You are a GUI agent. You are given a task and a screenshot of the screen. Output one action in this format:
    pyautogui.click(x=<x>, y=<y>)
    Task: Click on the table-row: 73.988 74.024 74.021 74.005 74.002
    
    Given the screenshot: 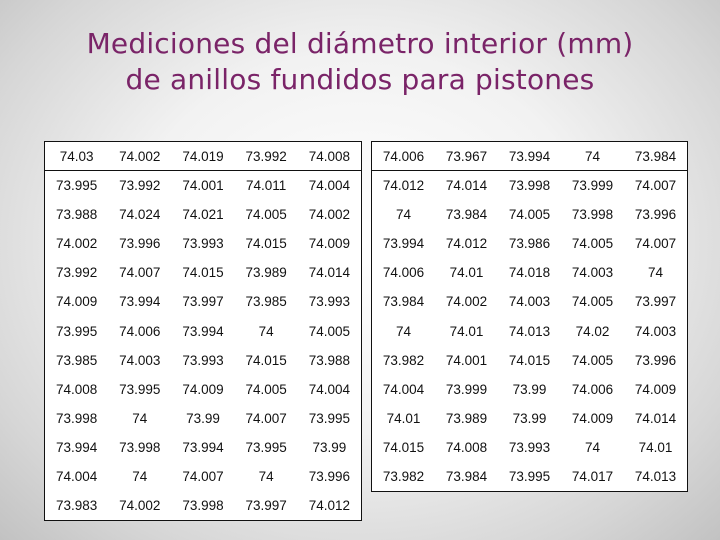 What is the action you would take?
    pyautogui.click(x=203, y=214)
    